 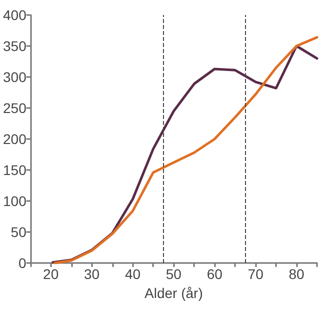 I want to click on x-tick-label: 70, so click(x=256, y=274).